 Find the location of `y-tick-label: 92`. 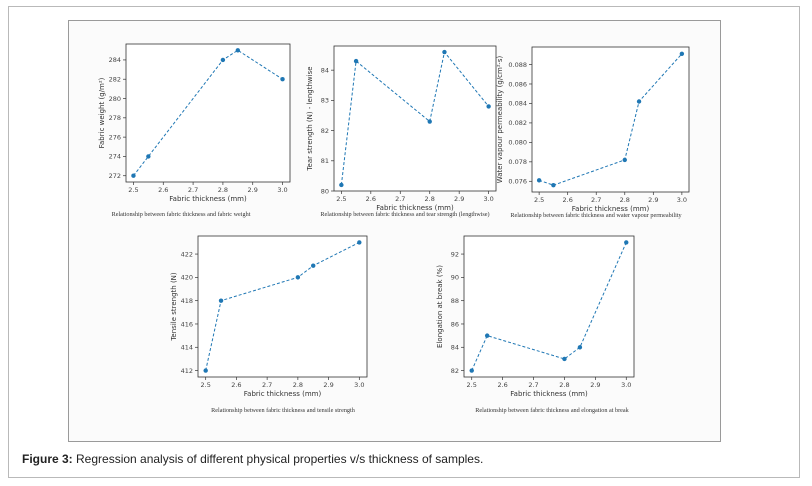

y-tick-label: 92 is located at coordinates (455, 254).